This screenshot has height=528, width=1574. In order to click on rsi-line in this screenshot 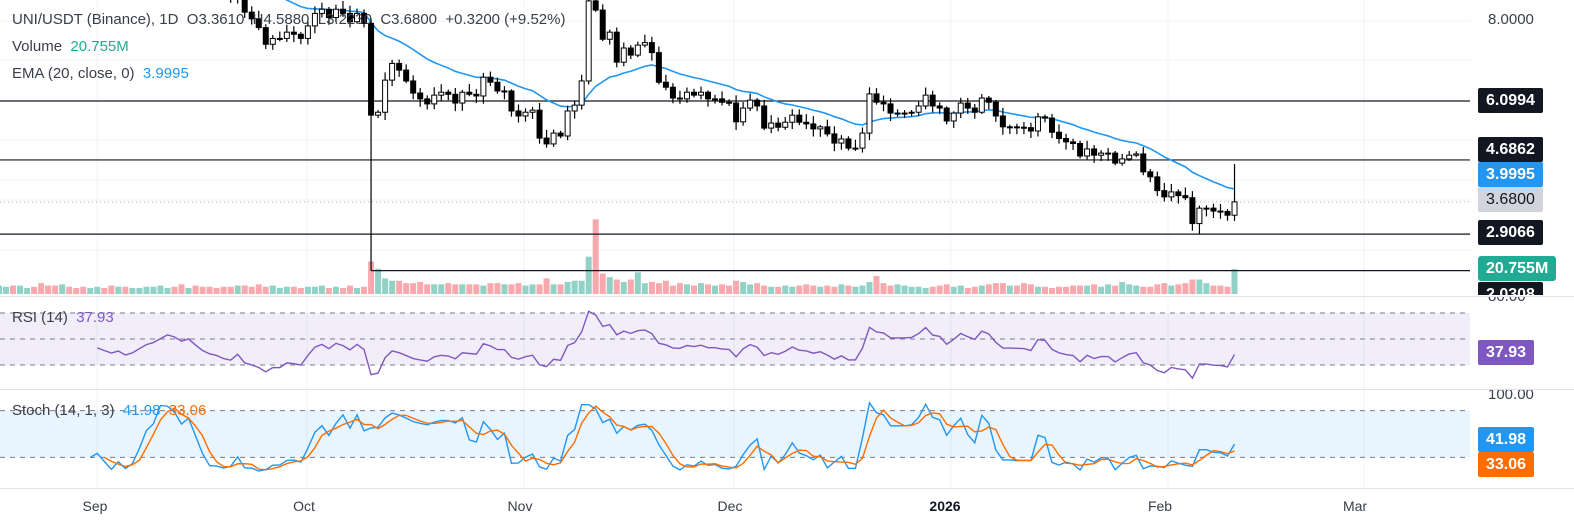, I will do `click(666, 345)`.